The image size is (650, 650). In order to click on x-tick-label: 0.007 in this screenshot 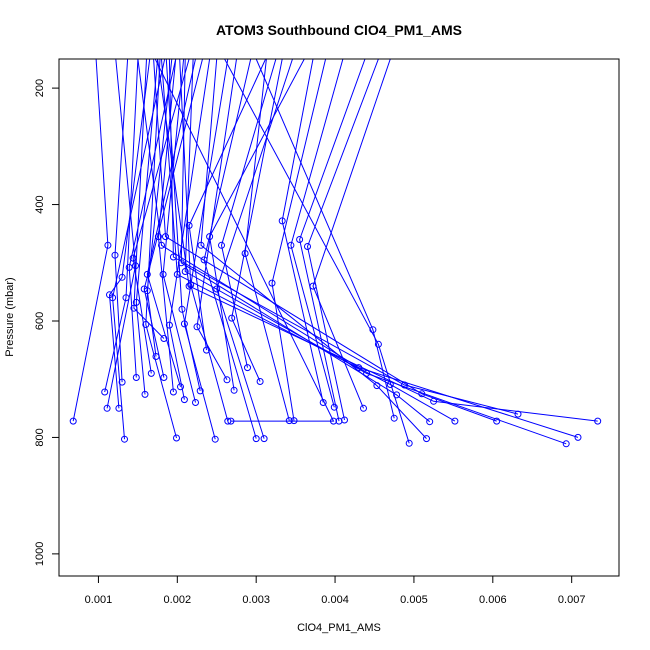, I will do `click(572, 600)`.